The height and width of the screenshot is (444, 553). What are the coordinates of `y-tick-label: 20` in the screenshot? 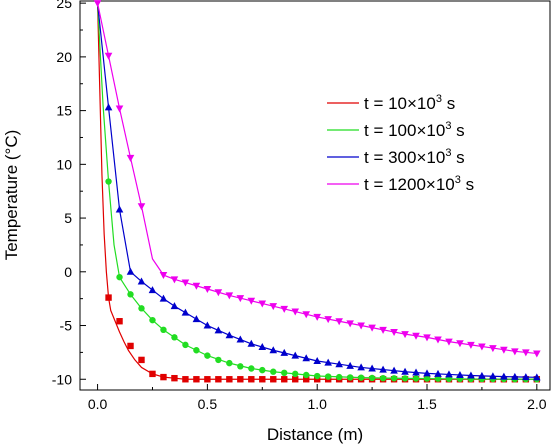 It's located at (64, 57).